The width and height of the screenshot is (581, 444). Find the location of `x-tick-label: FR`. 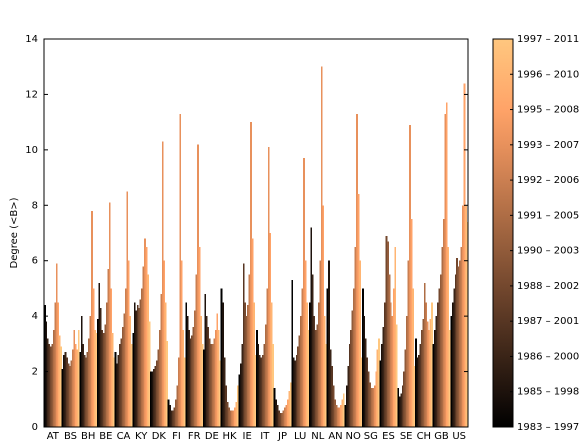

x-tick-label: FR is located at coordinates (194, 436).